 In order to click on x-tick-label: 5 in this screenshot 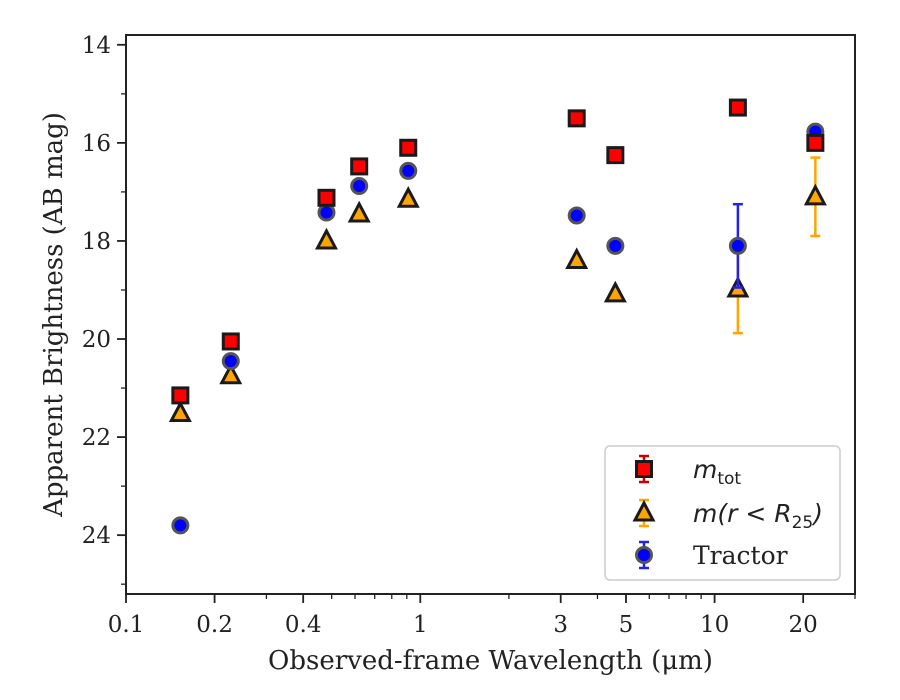, I will do `click(626, 625)`.